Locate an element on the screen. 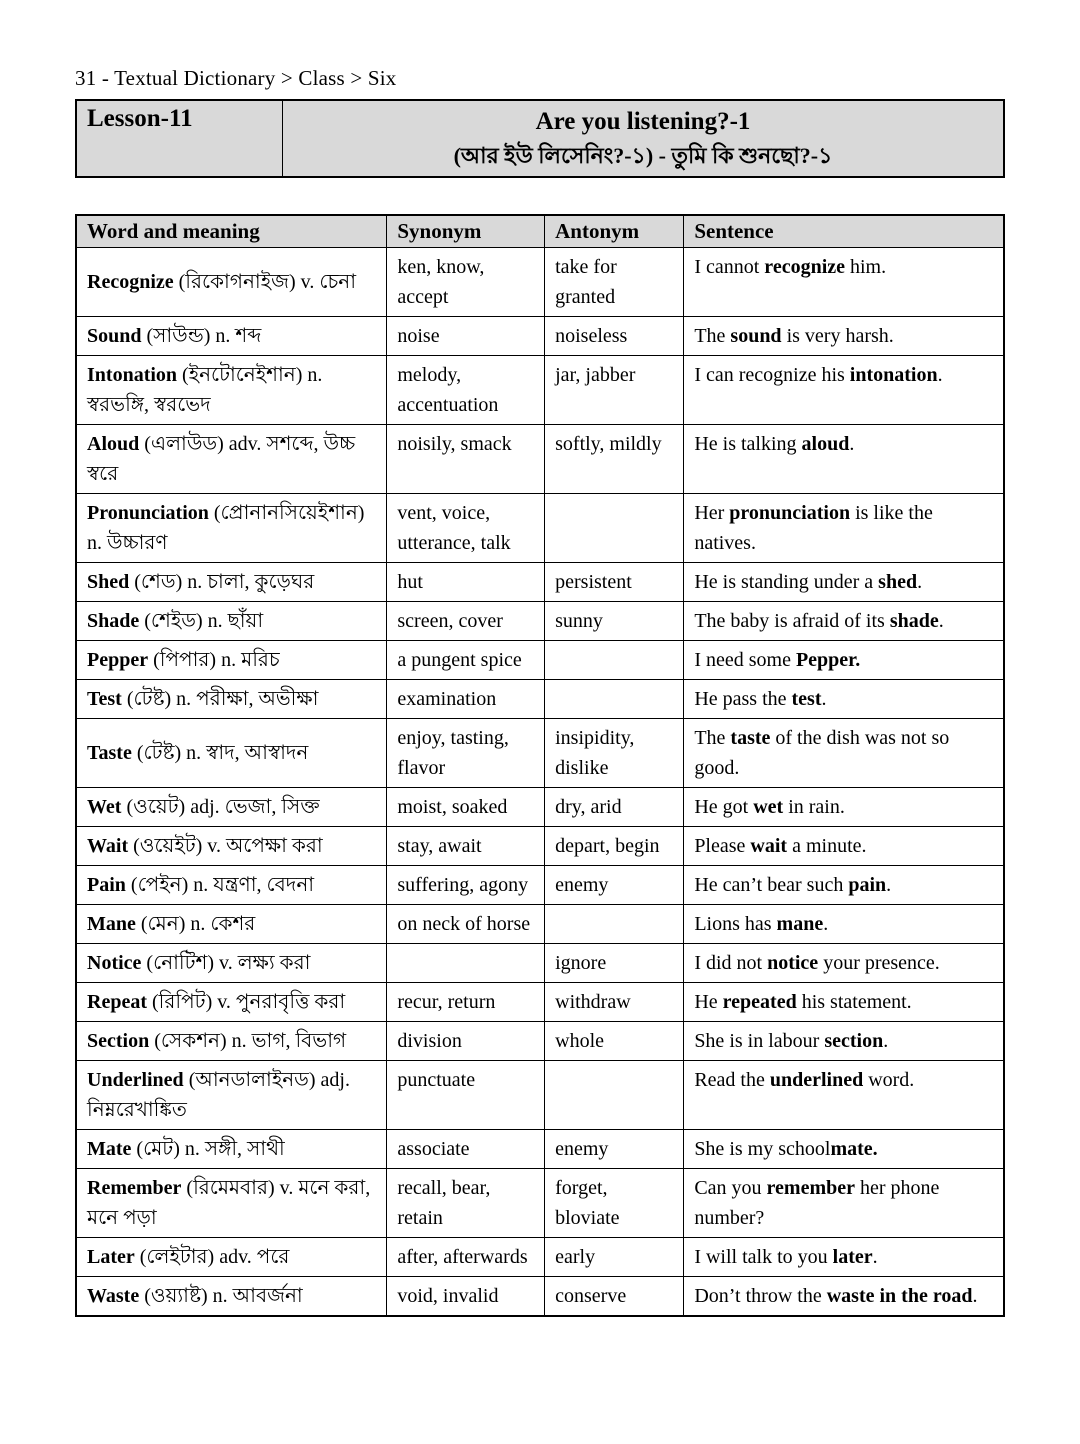 The height and width of the screenshot is (1444, 1080). word-cell: Test (টেষ্ট) n. পরীক্ষা, অভীক্ষা is located at coordinates (231, 698).